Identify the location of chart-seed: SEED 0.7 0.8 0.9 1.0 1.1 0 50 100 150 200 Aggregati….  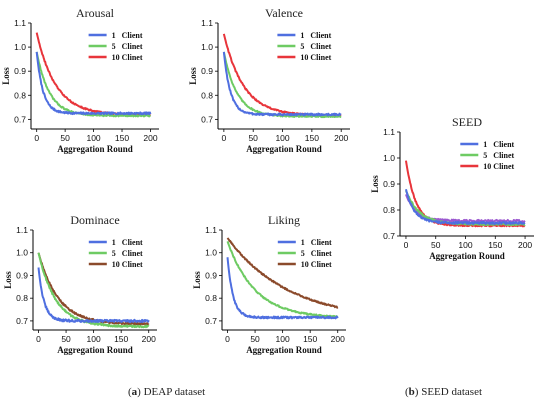
(452, 188).